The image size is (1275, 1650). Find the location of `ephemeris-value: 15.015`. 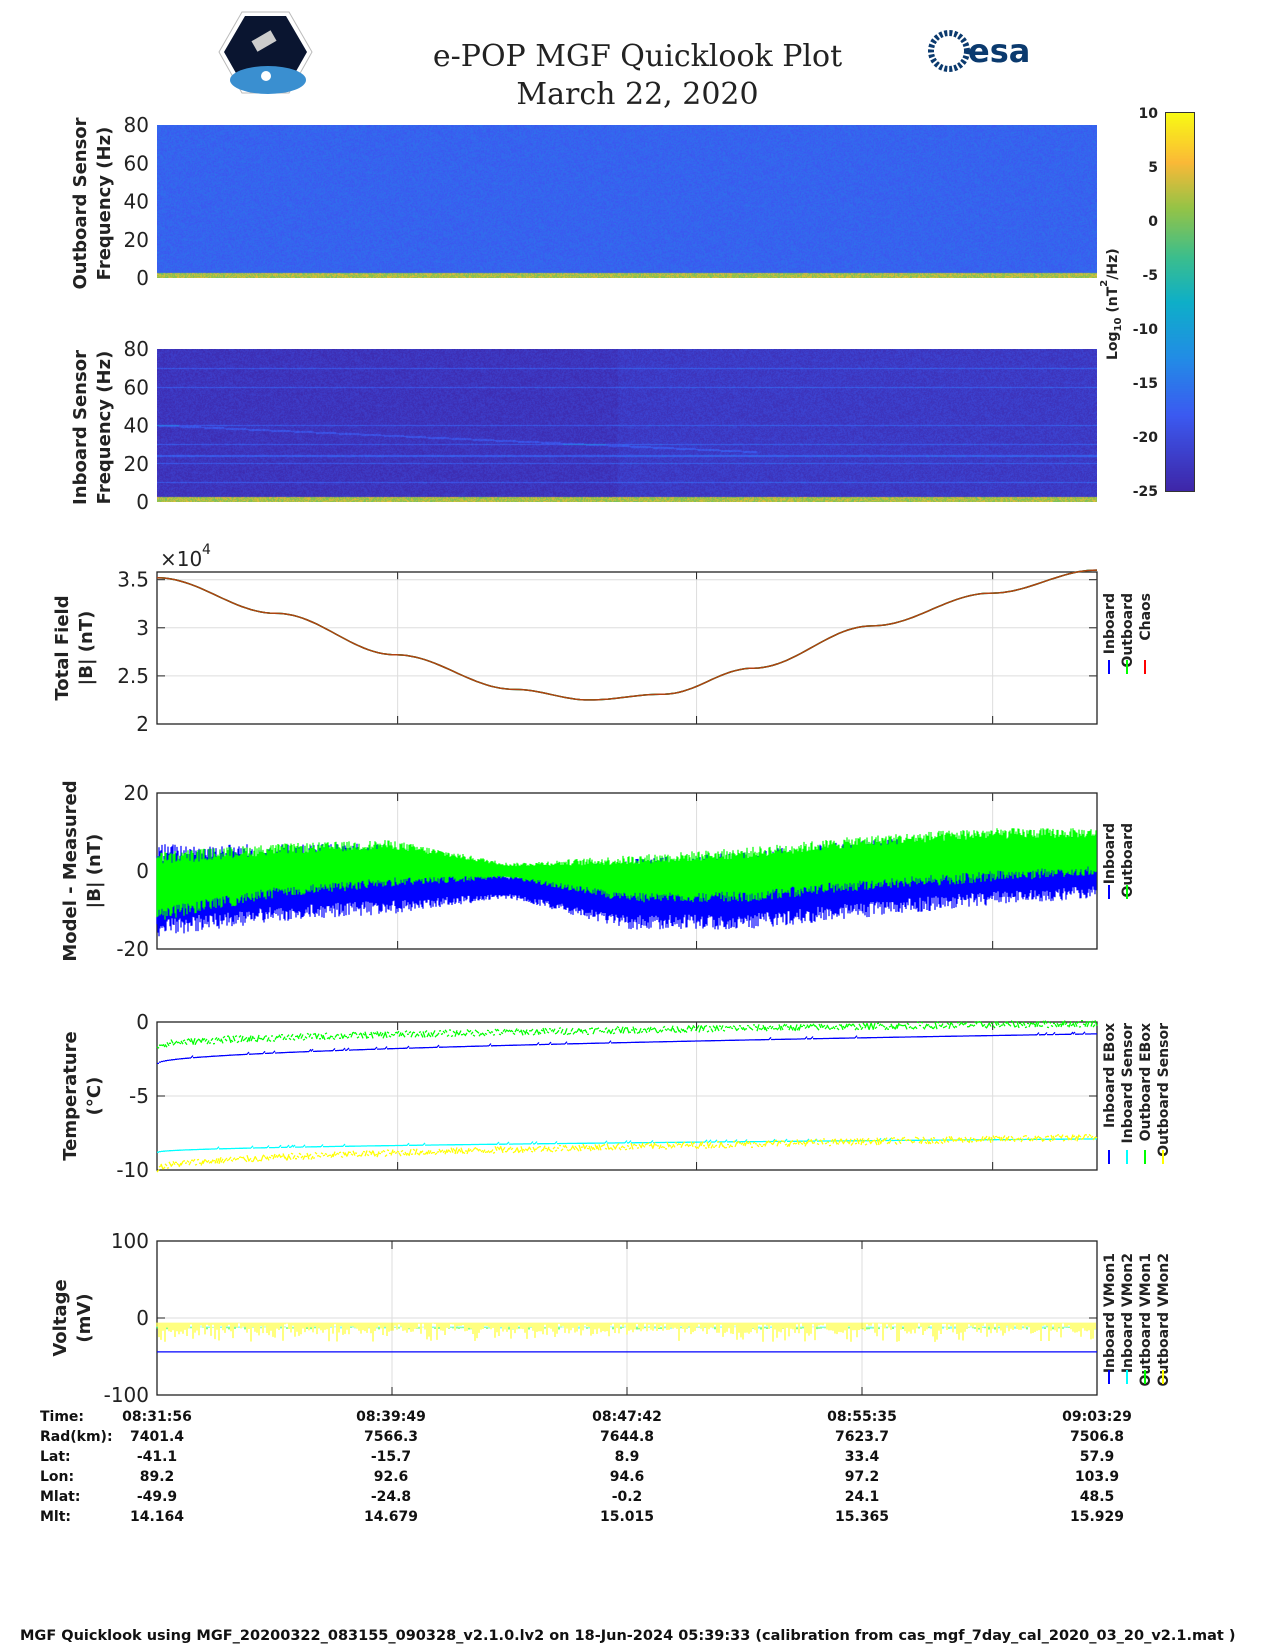

ephemeris-value: 15.015 is located at coordinates (627, 1517).